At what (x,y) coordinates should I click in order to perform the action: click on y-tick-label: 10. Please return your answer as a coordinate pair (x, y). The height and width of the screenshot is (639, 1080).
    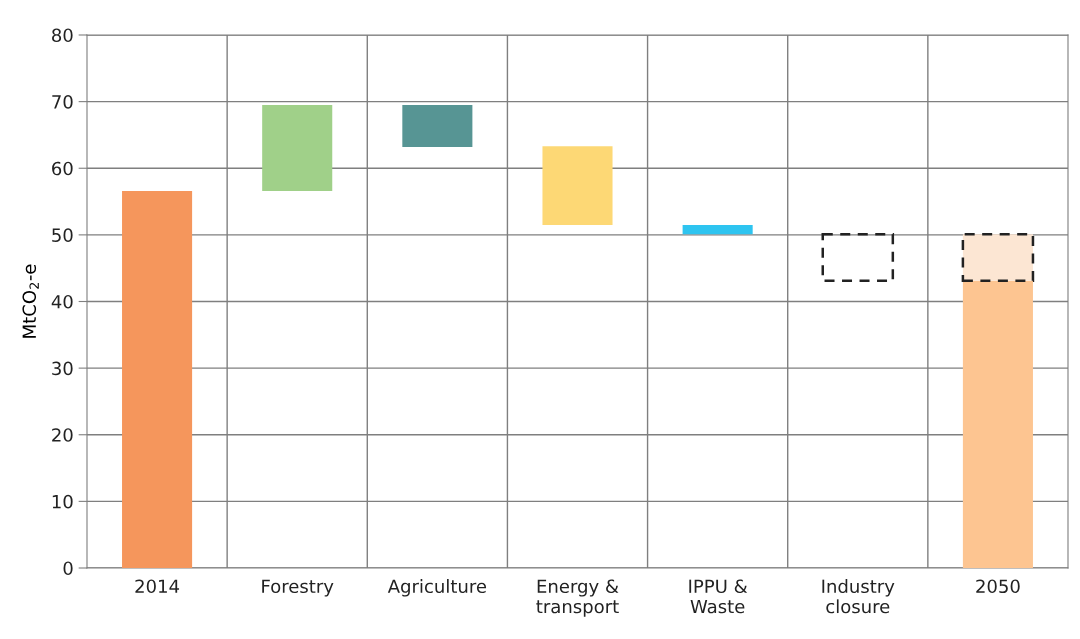
    Looking at the image, I should click on (62, 501).